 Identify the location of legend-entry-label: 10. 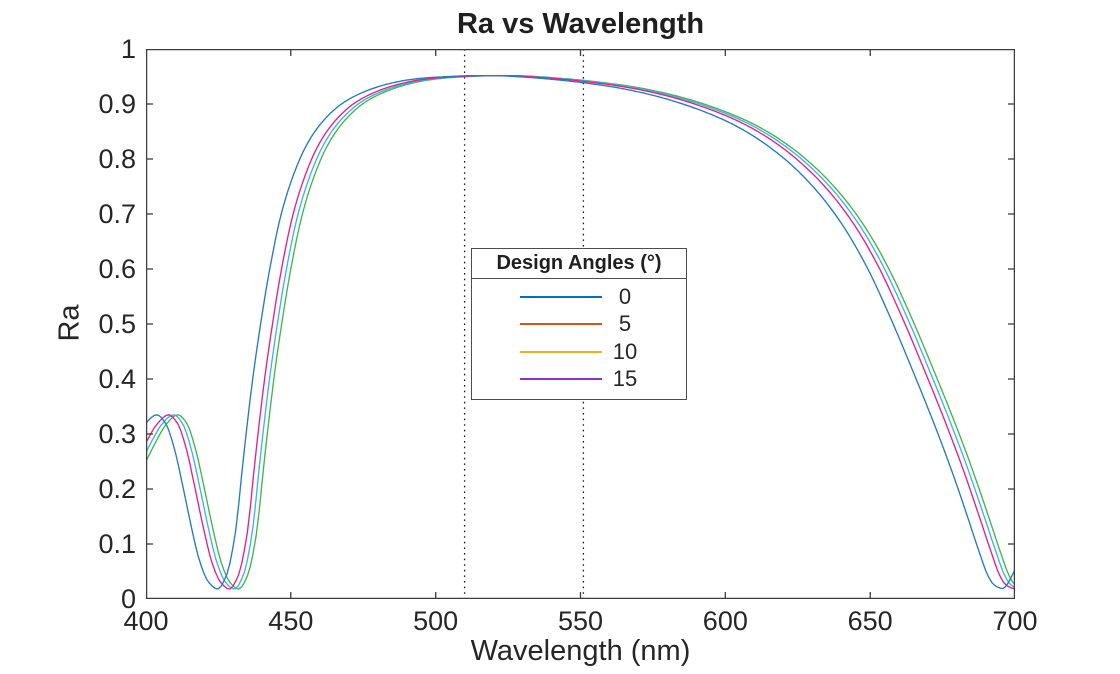
(625, 351).